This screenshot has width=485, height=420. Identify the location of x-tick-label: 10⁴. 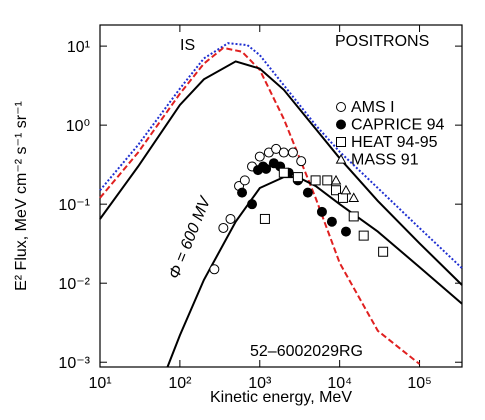
(339, 383).